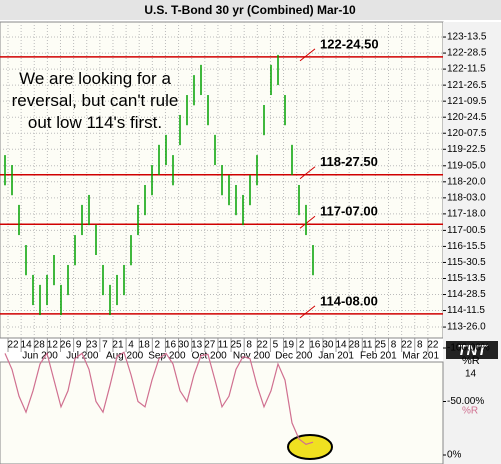 The width and height of the screenshot is (501, 464). I want to click on x-tick-label: 18, so click(145, 345).